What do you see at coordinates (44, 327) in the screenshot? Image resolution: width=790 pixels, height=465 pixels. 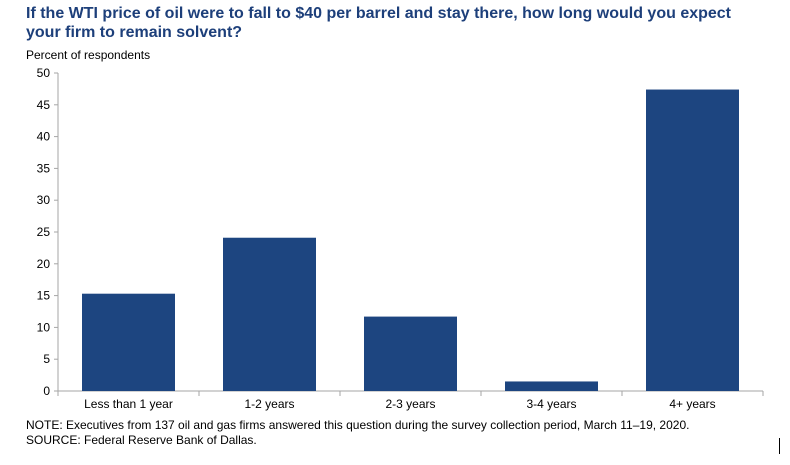 I see `y-tick-label: 10` at bounding box center [44, 327].